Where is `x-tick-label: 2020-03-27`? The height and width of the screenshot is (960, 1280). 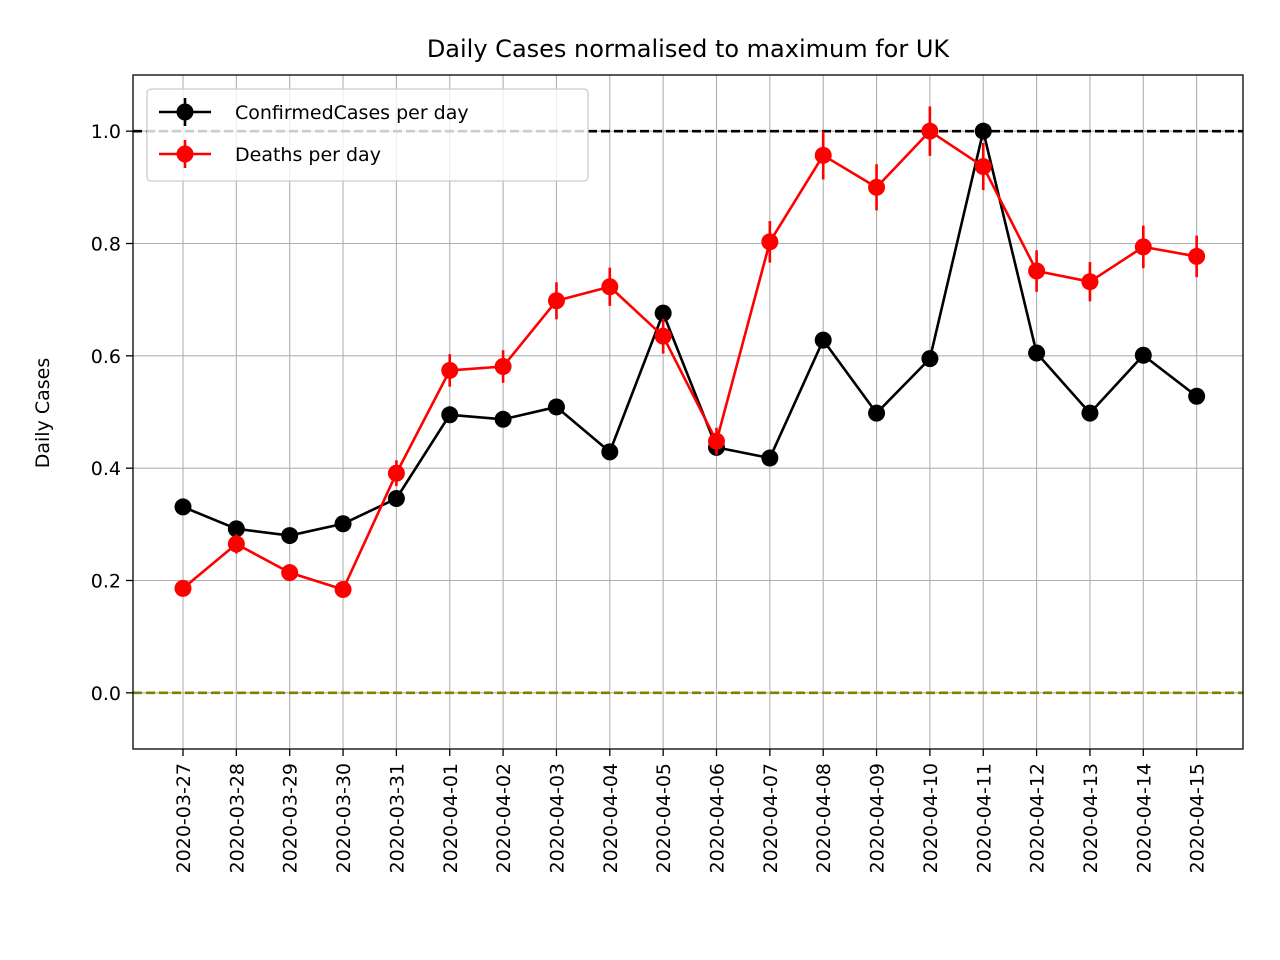
x-tick-label: 2020-03-27 is located at coordinates (184, 818).